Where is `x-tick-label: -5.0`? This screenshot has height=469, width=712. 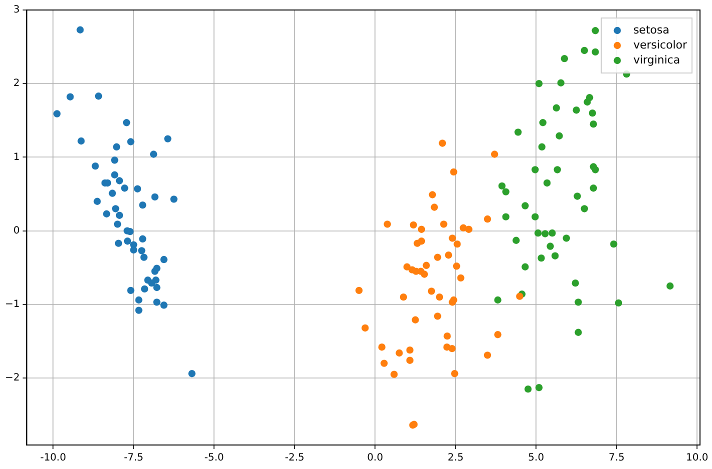
x-tick-label: -5.0 is located at coordinates (214, 458).